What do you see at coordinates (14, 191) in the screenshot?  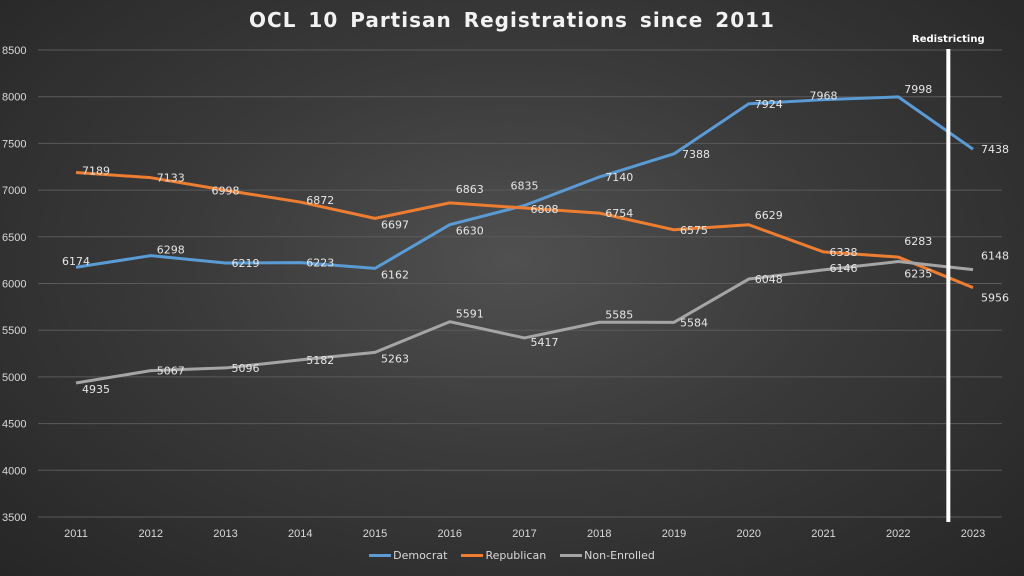 I see `y-tick-label: 7000` at bounding box center [14, 191].